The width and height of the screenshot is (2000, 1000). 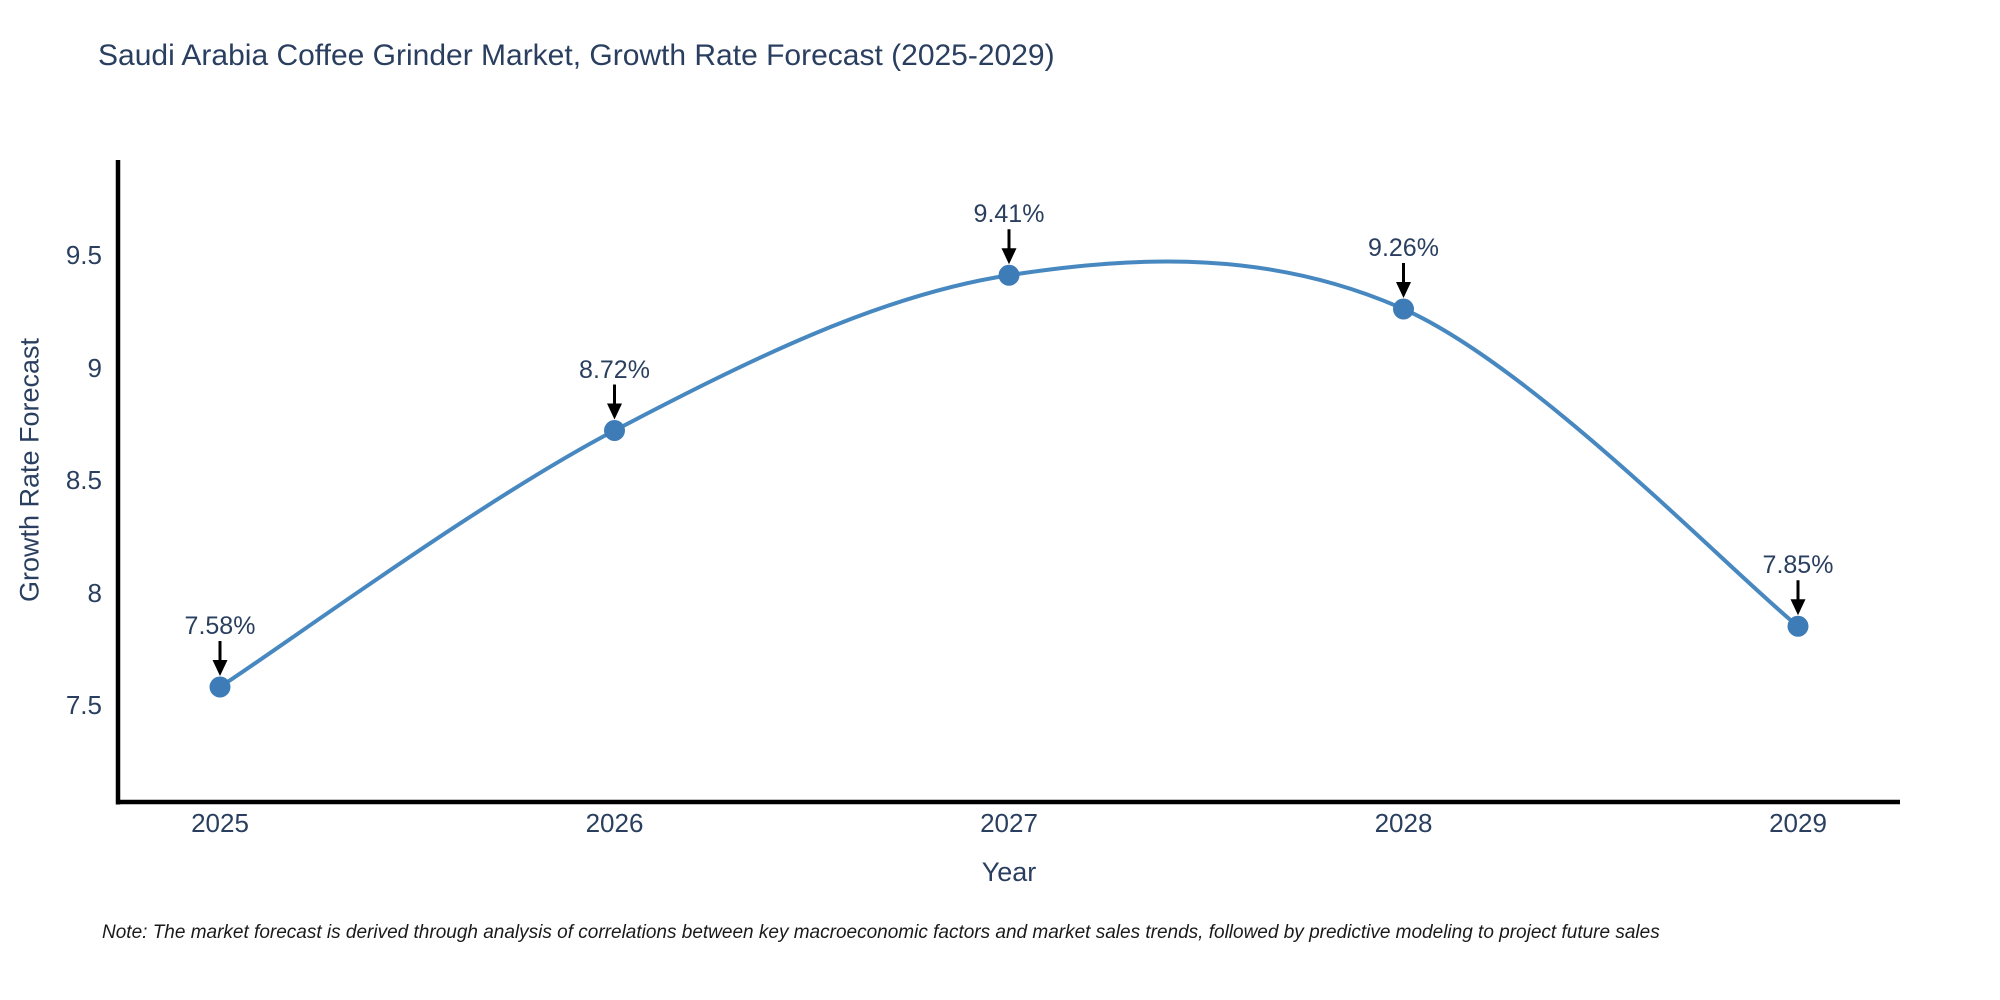 What do you see at coordinates (83, 705) in the screenshot?
I see `y-tick-label: 7.5` at bounding box center [83, 705].